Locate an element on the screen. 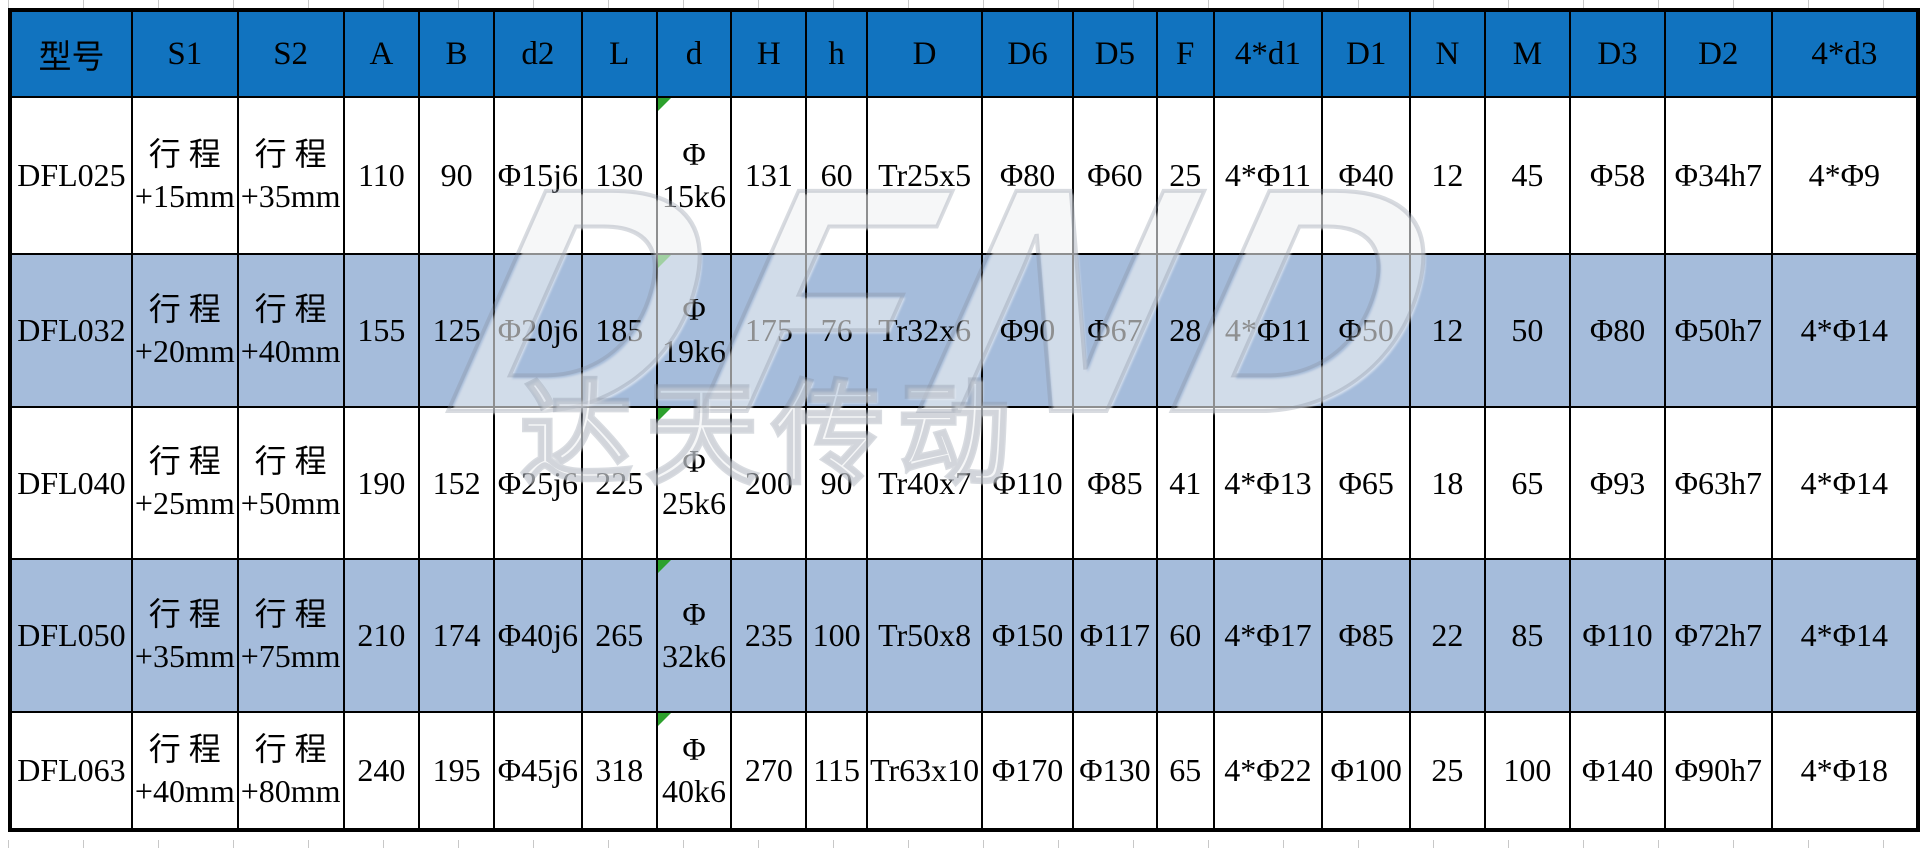  model-cell: DFL032 is located at coordinates (71, 330).